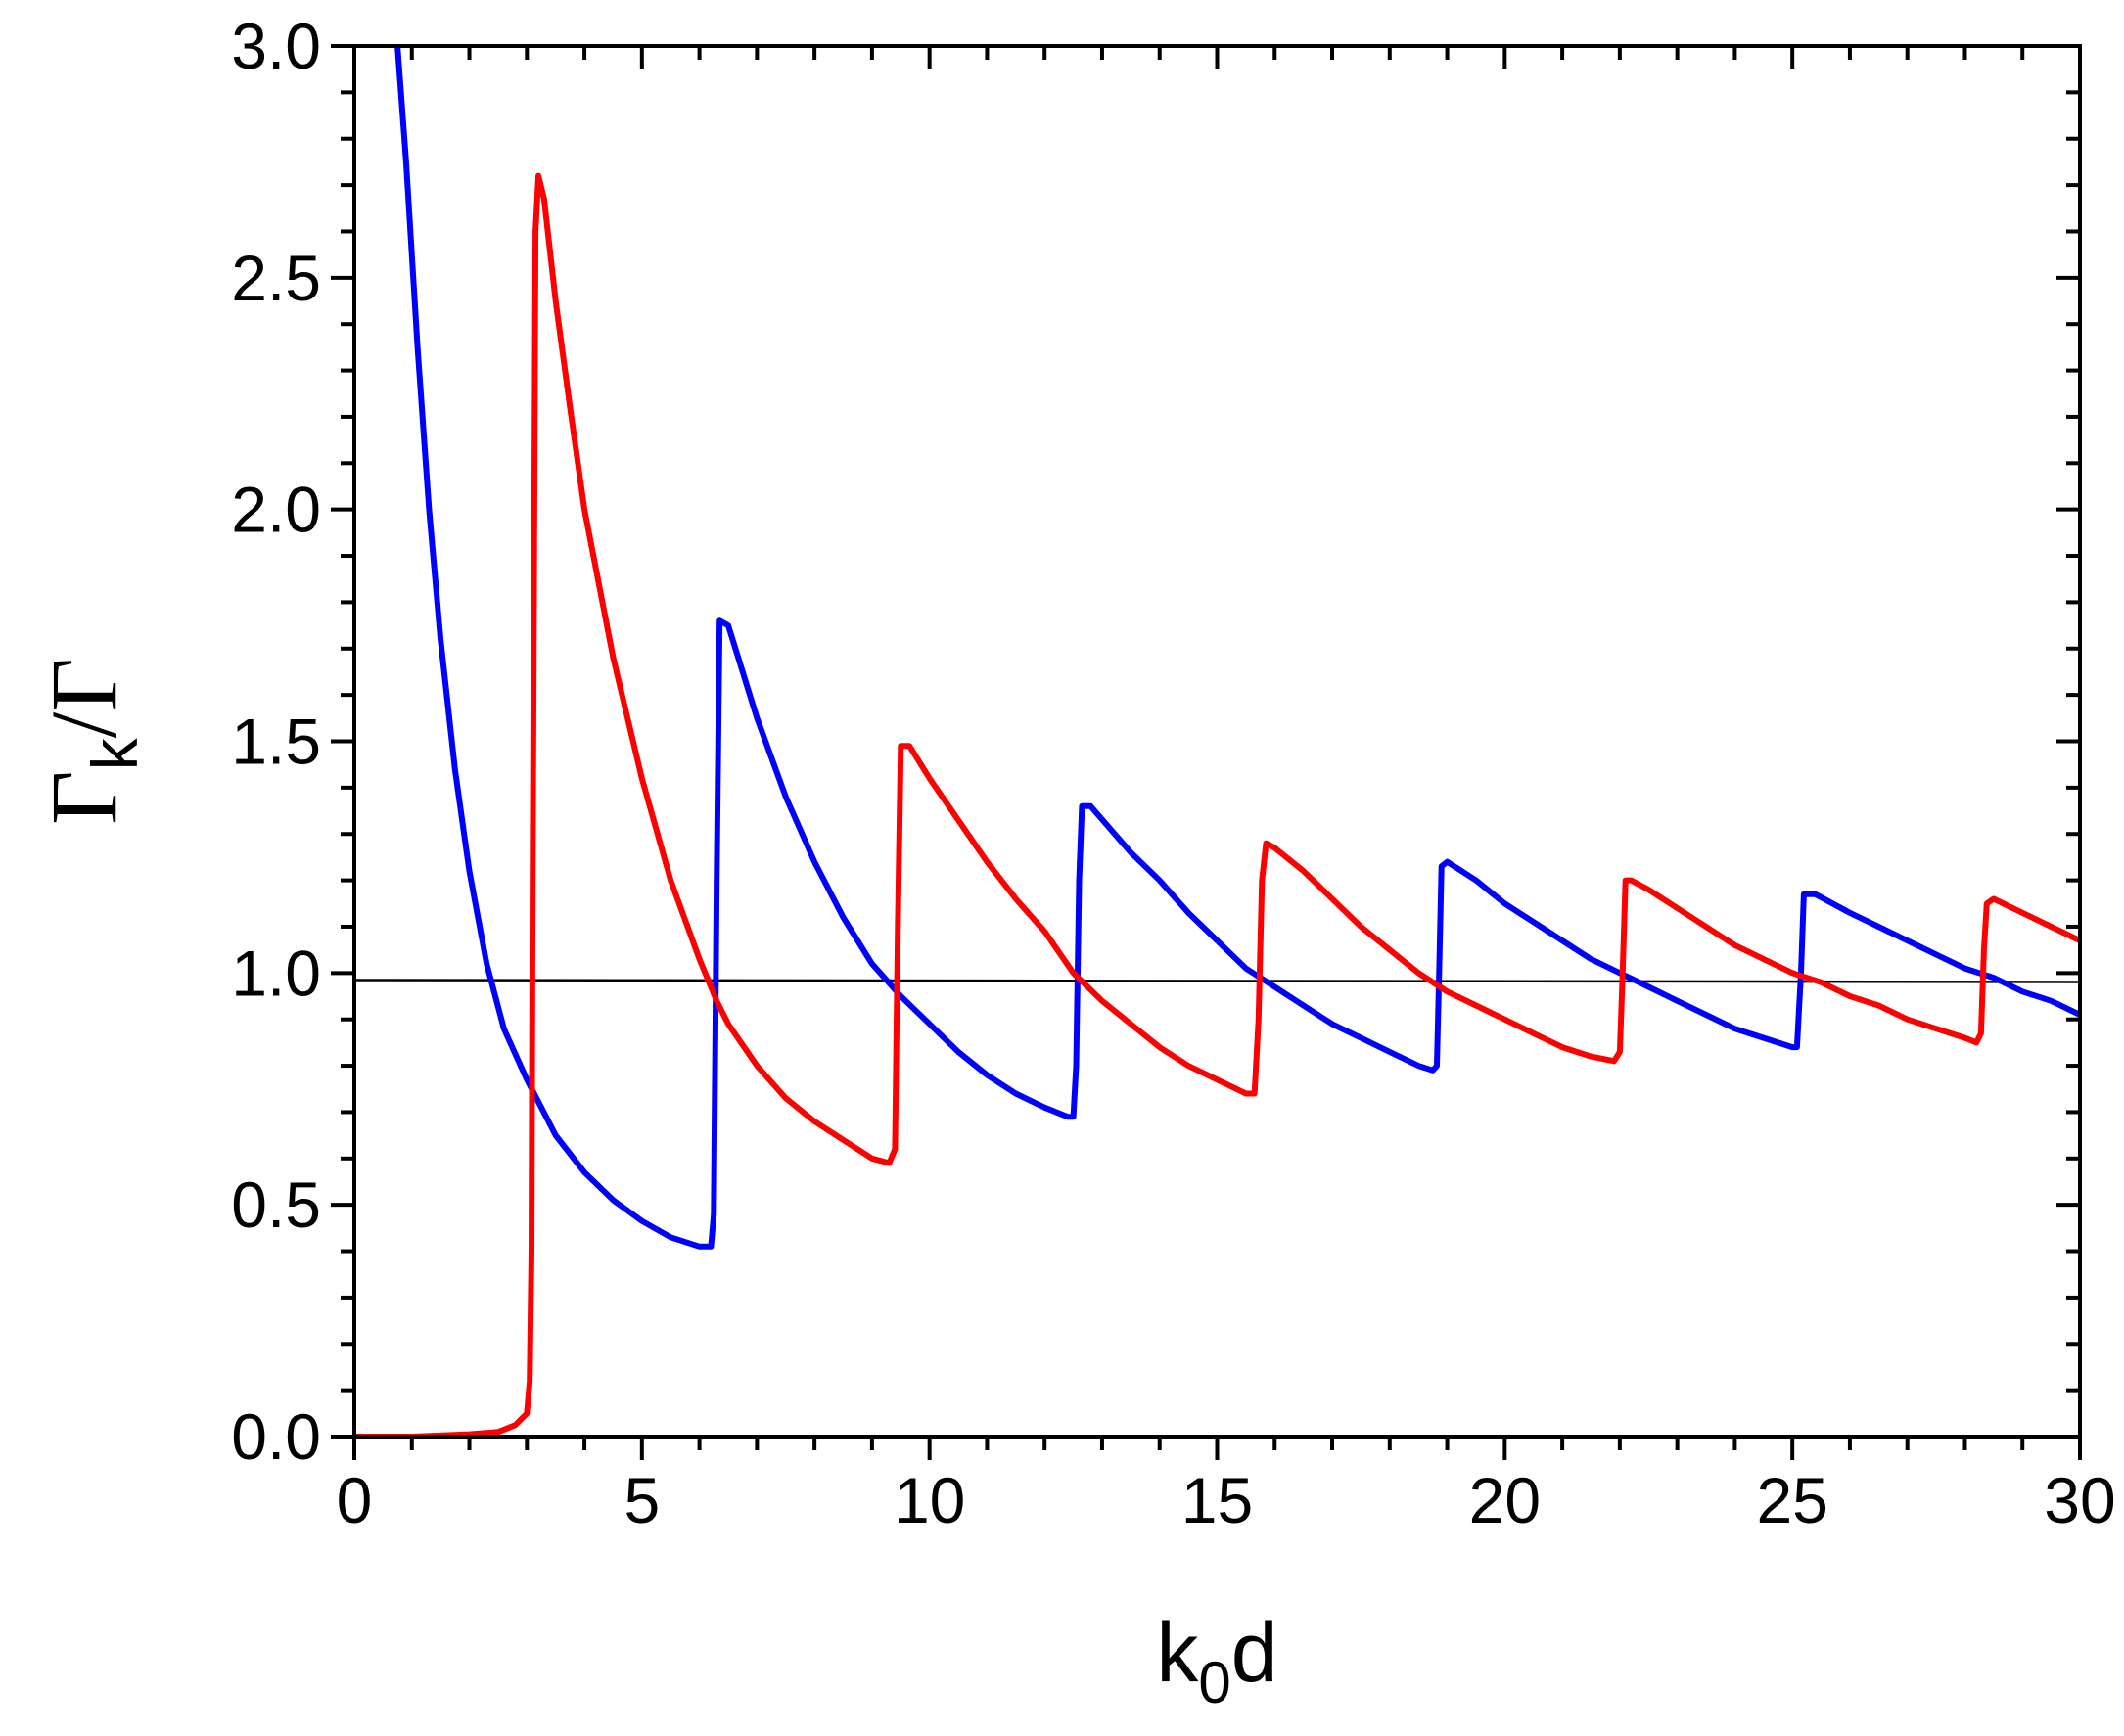  I want to click on y-tick-label: 0.0, so click(276, 1436).